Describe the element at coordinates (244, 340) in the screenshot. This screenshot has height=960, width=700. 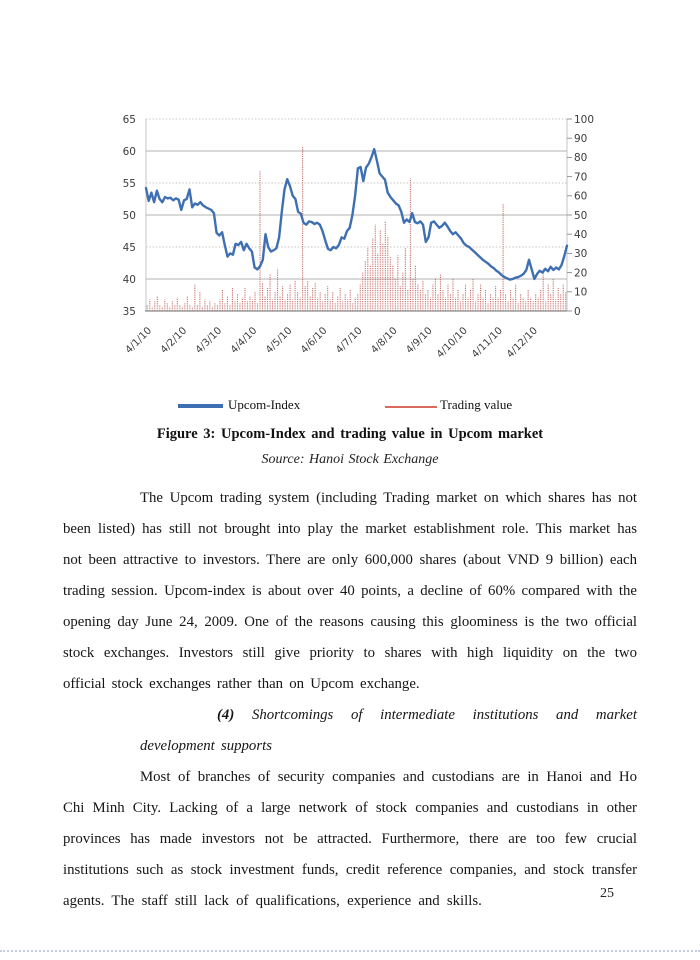
I see `svg-text: 4/4/10` at that location.